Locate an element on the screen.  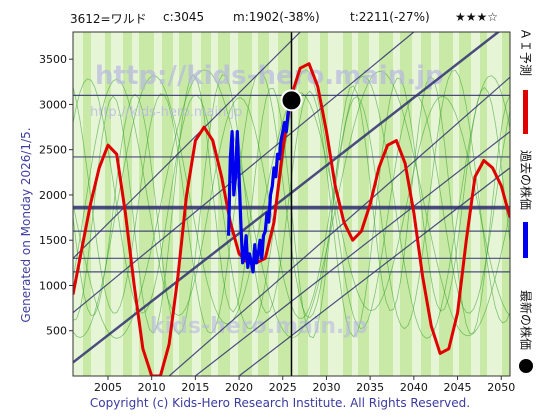
x-tick-label: 2040 is located at coordinates (414, 387).